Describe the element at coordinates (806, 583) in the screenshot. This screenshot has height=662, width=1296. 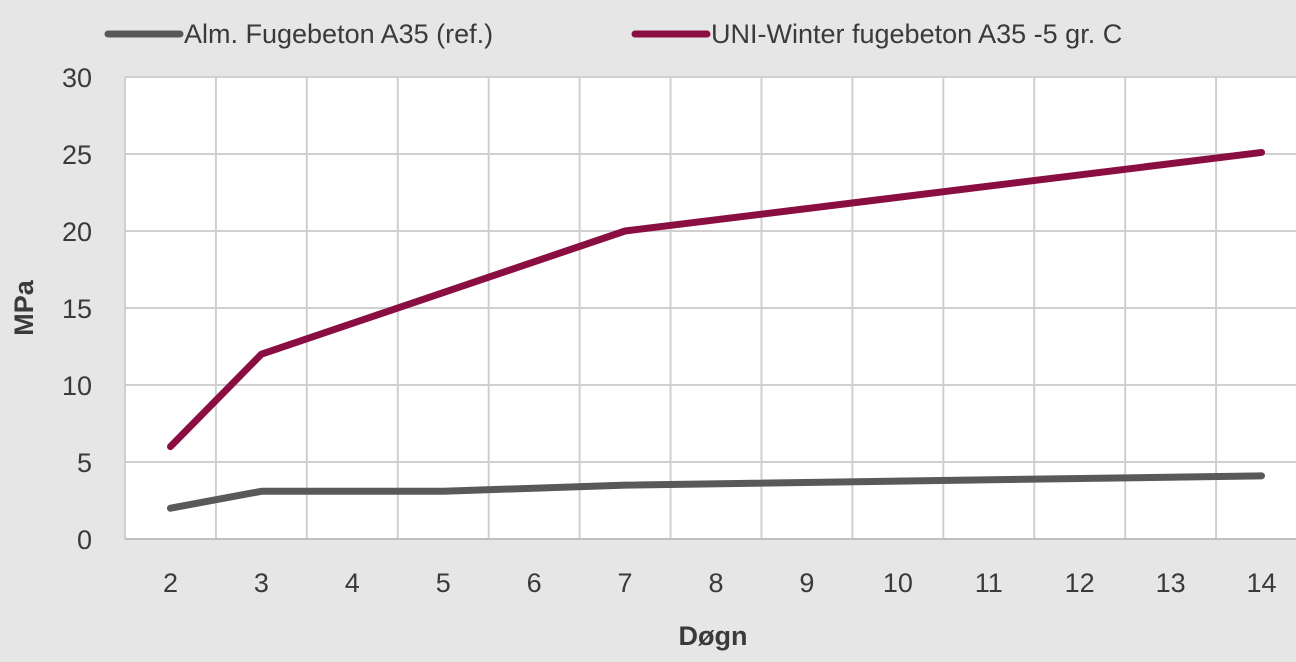
I see `x-tick-label: 9` at that location.